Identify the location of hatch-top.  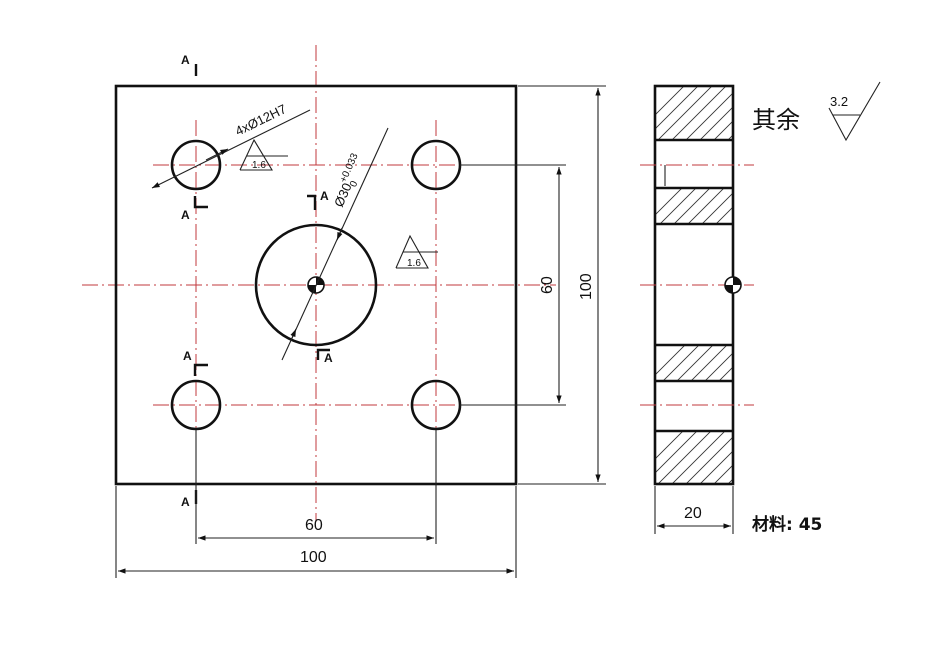
(694, 113).